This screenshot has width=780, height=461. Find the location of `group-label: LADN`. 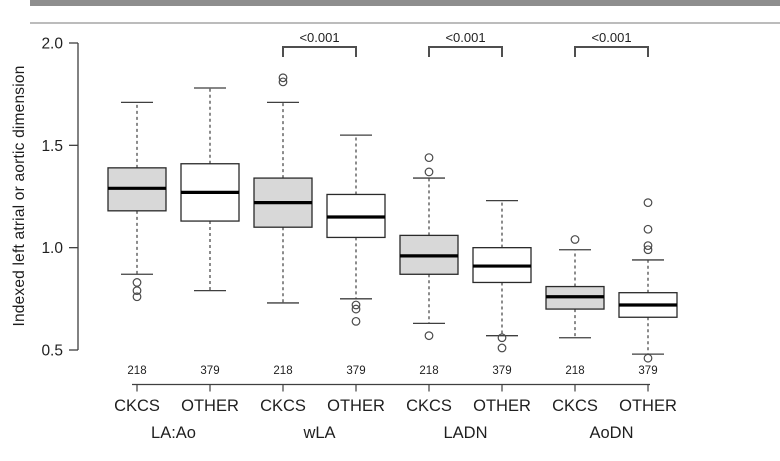

group-label: LADN is located at coordinates (465, 433).